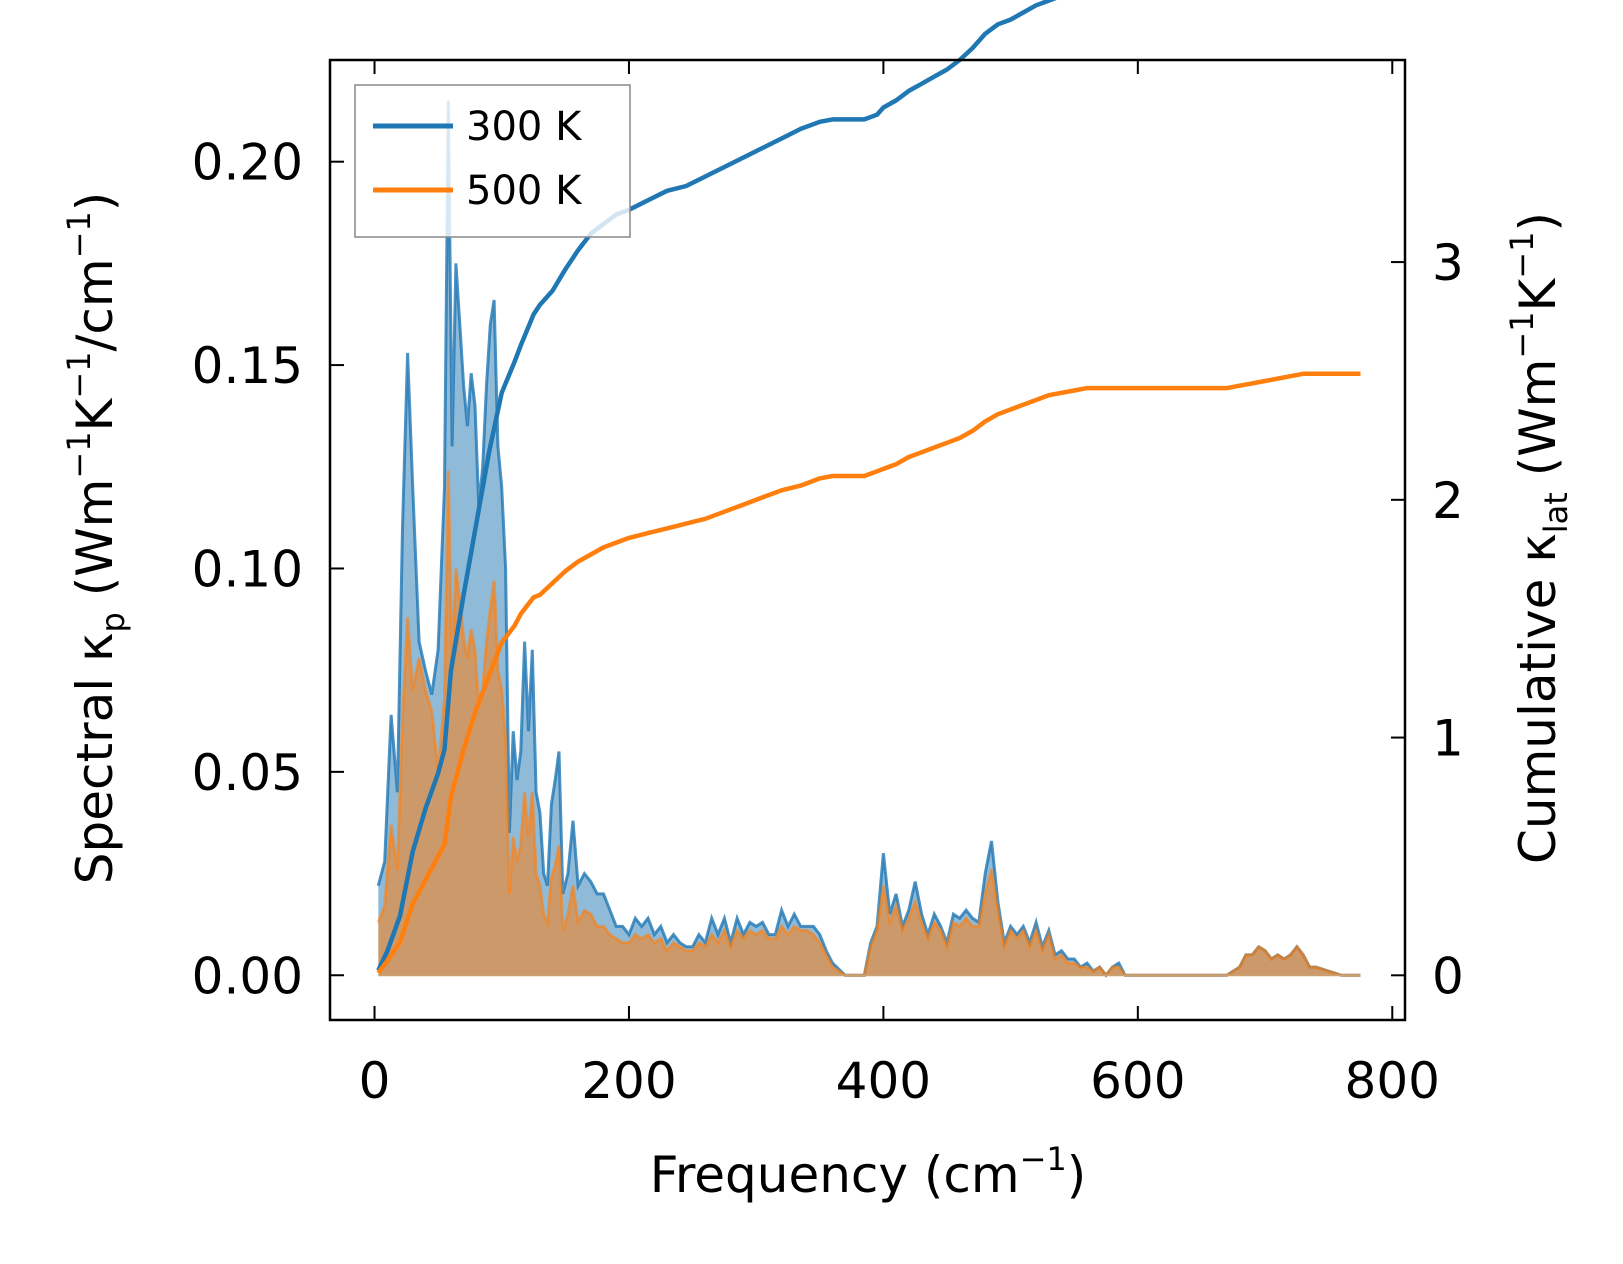  What do you see at coordinates (1392, 1081) in the screenshot?
I see `x-tick-label: 800` at bounding box center [1392, 1081].